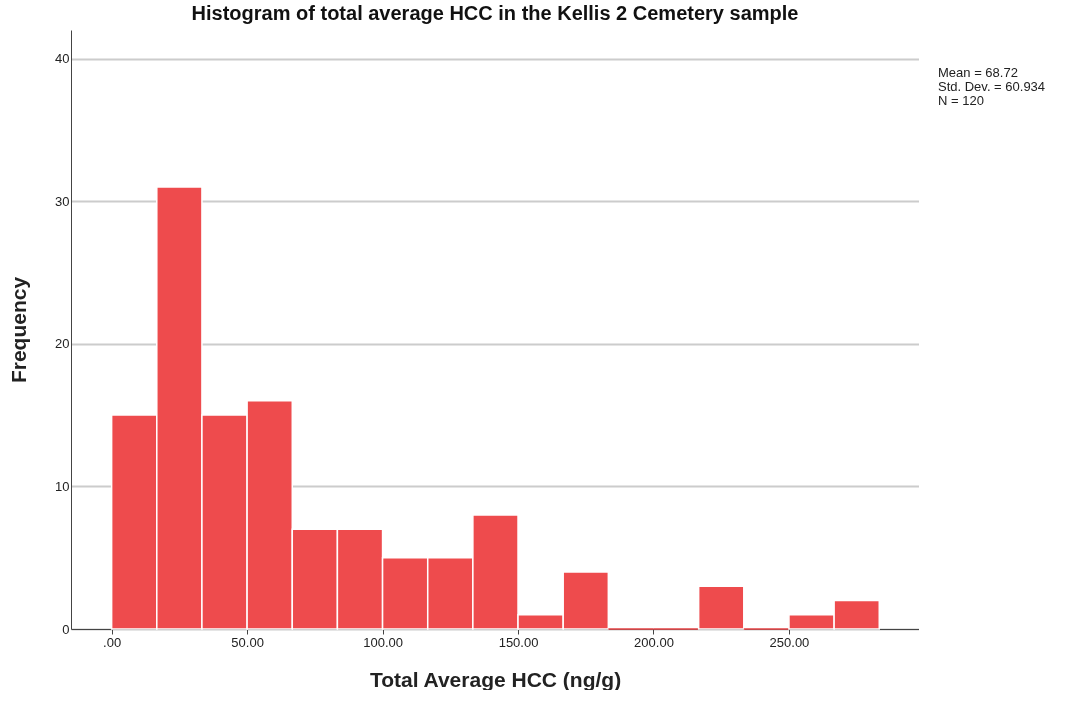 This screenshot has width=1078, height=713. I want to click on y-tick-label: 0, so click(66, 629).